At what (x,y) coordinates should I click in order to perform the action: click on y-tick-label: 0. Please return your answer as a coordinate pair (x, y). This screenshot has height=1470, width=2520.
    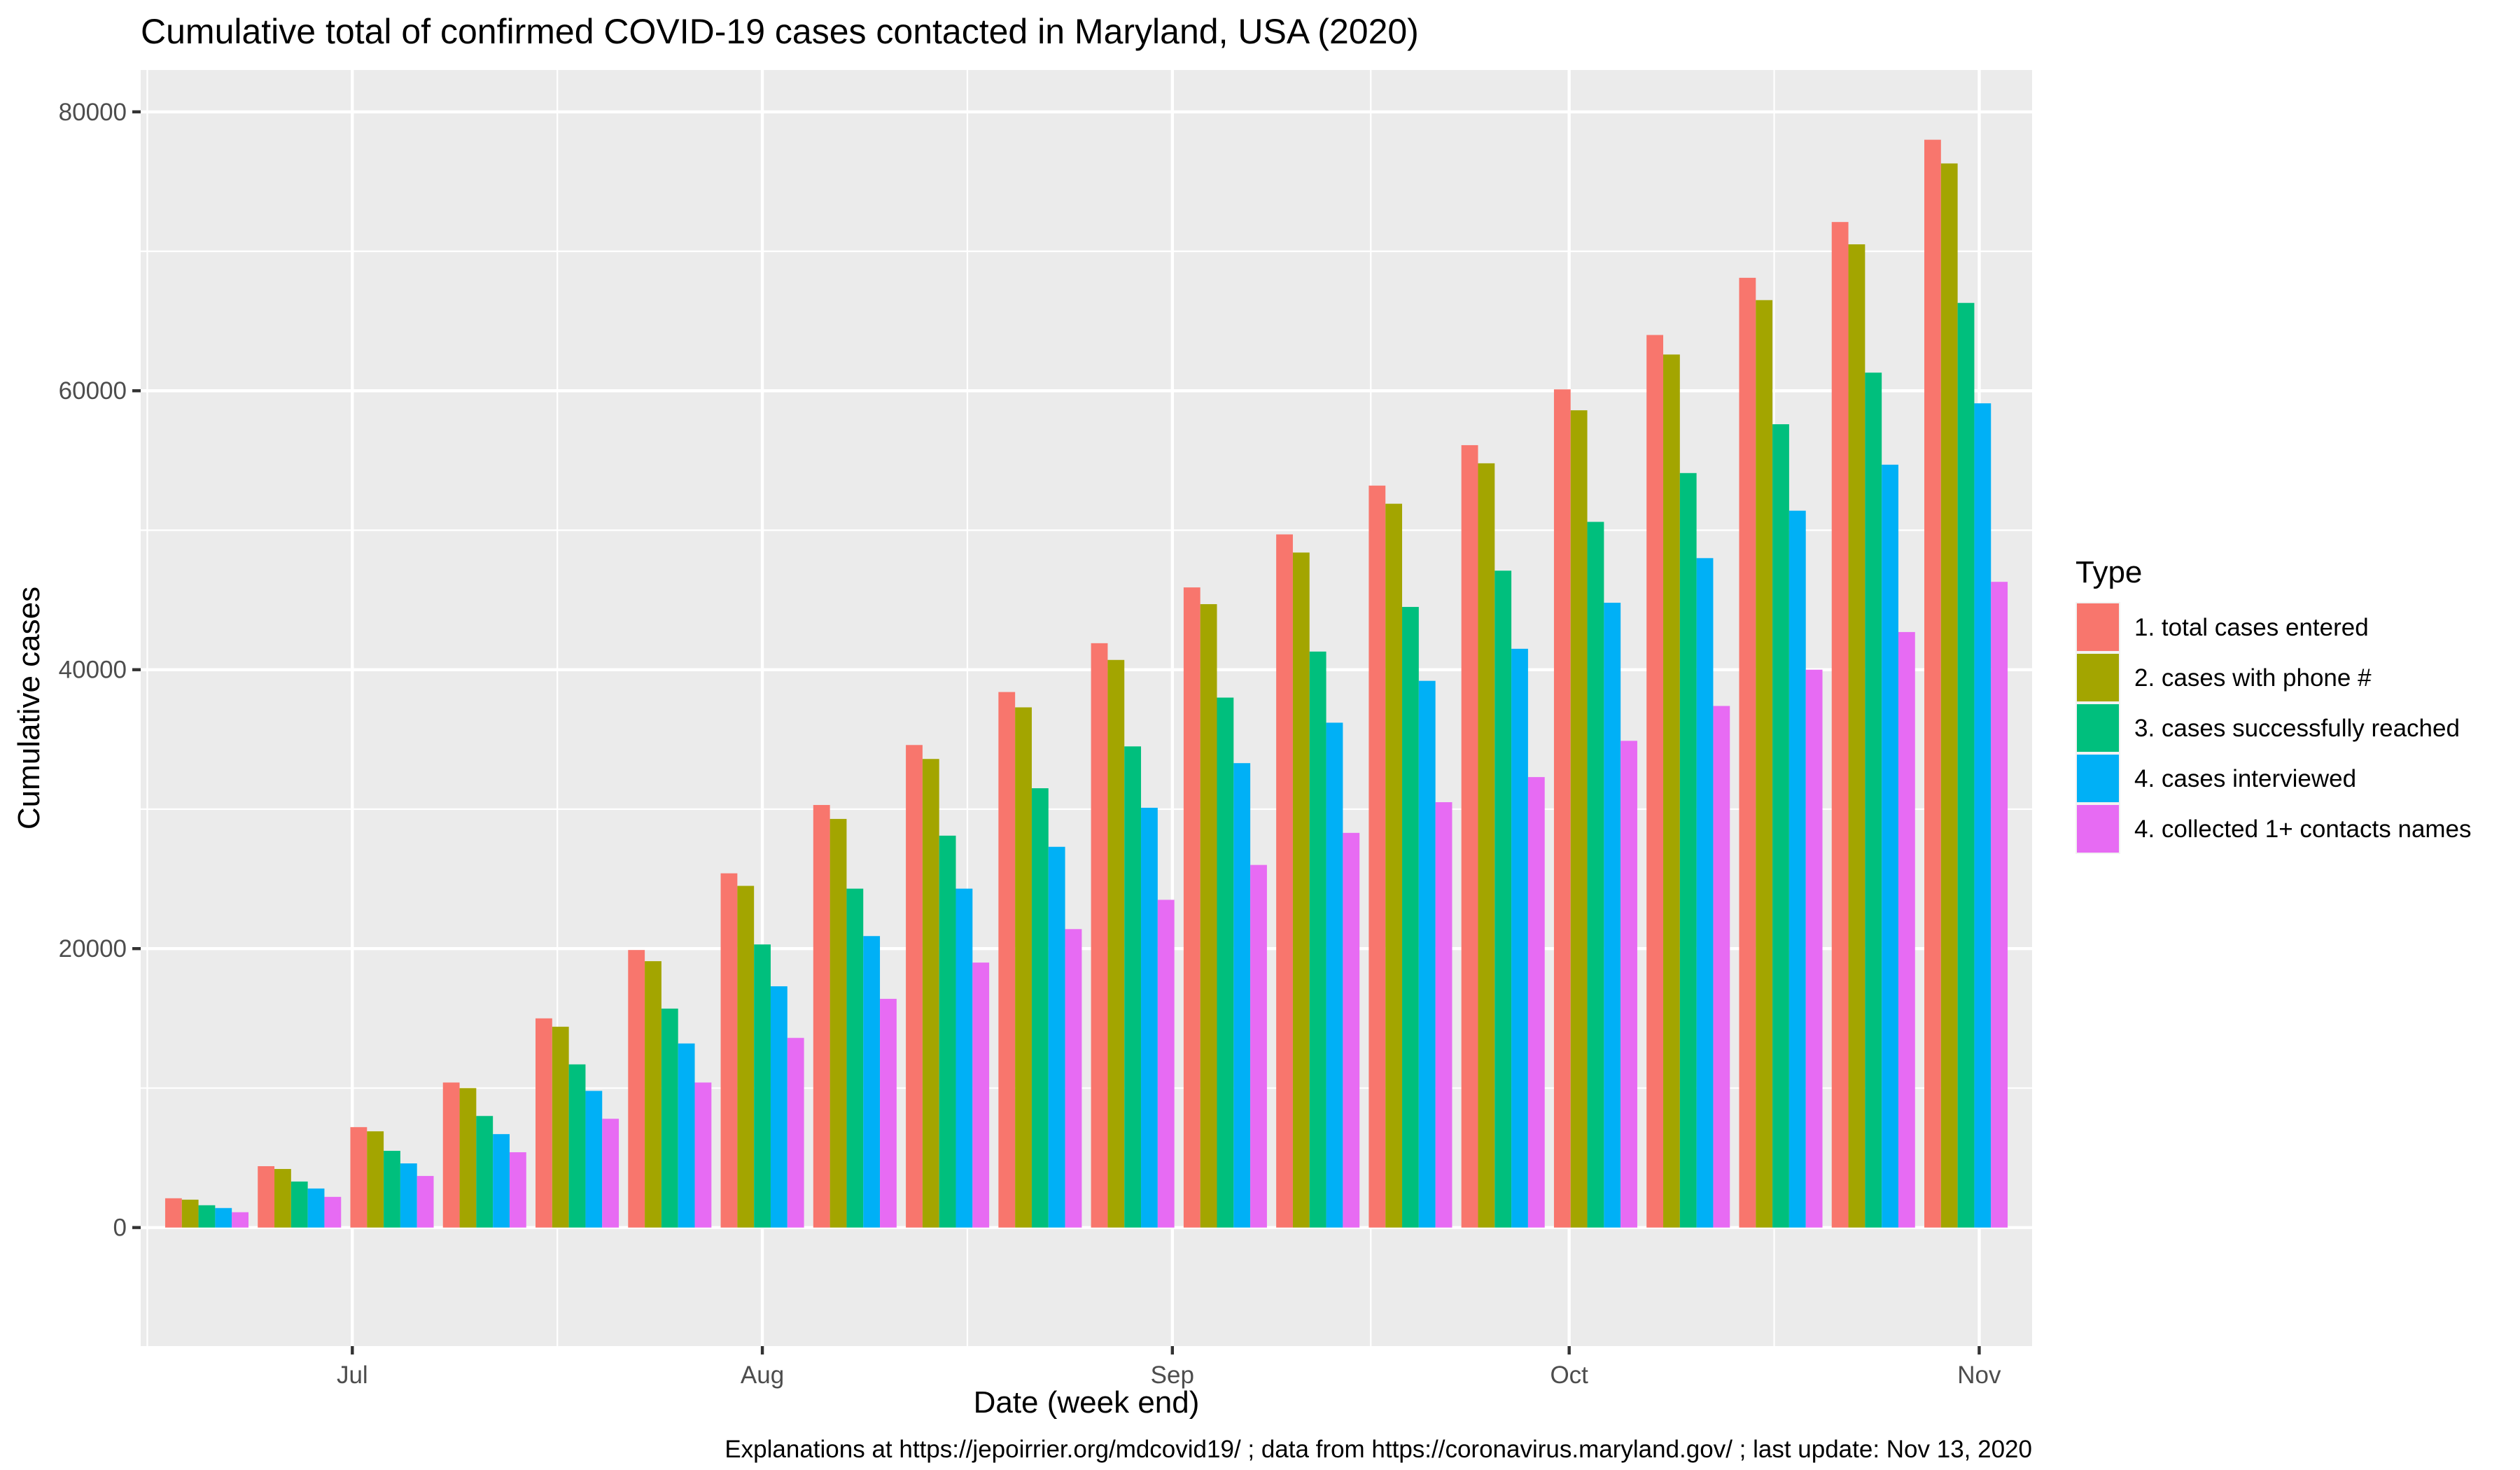
    Looking at the image, I should click on (120, 1228).